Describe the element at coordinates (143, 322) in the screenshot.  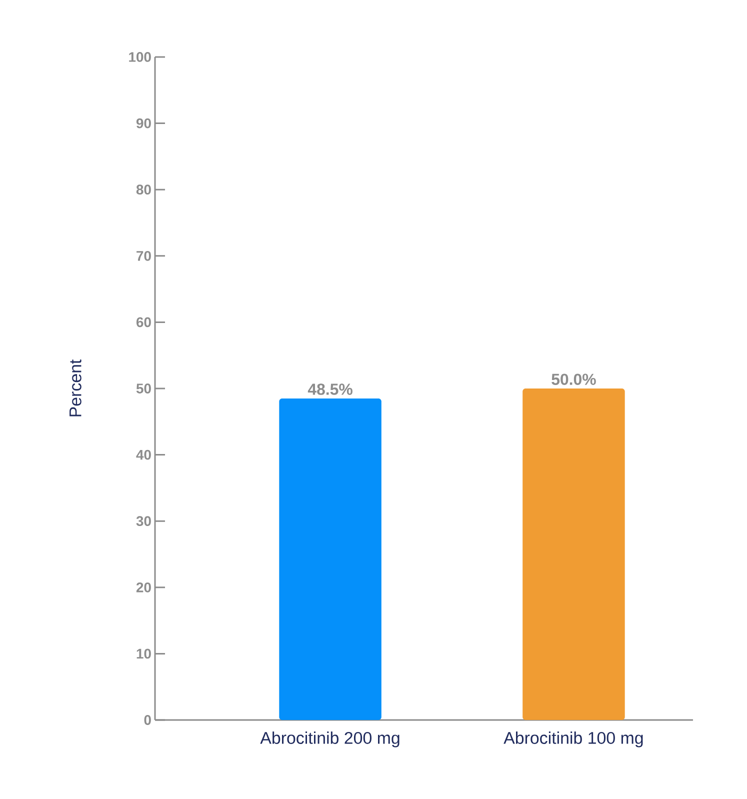
I see `y-tick-label: 60` at that location.